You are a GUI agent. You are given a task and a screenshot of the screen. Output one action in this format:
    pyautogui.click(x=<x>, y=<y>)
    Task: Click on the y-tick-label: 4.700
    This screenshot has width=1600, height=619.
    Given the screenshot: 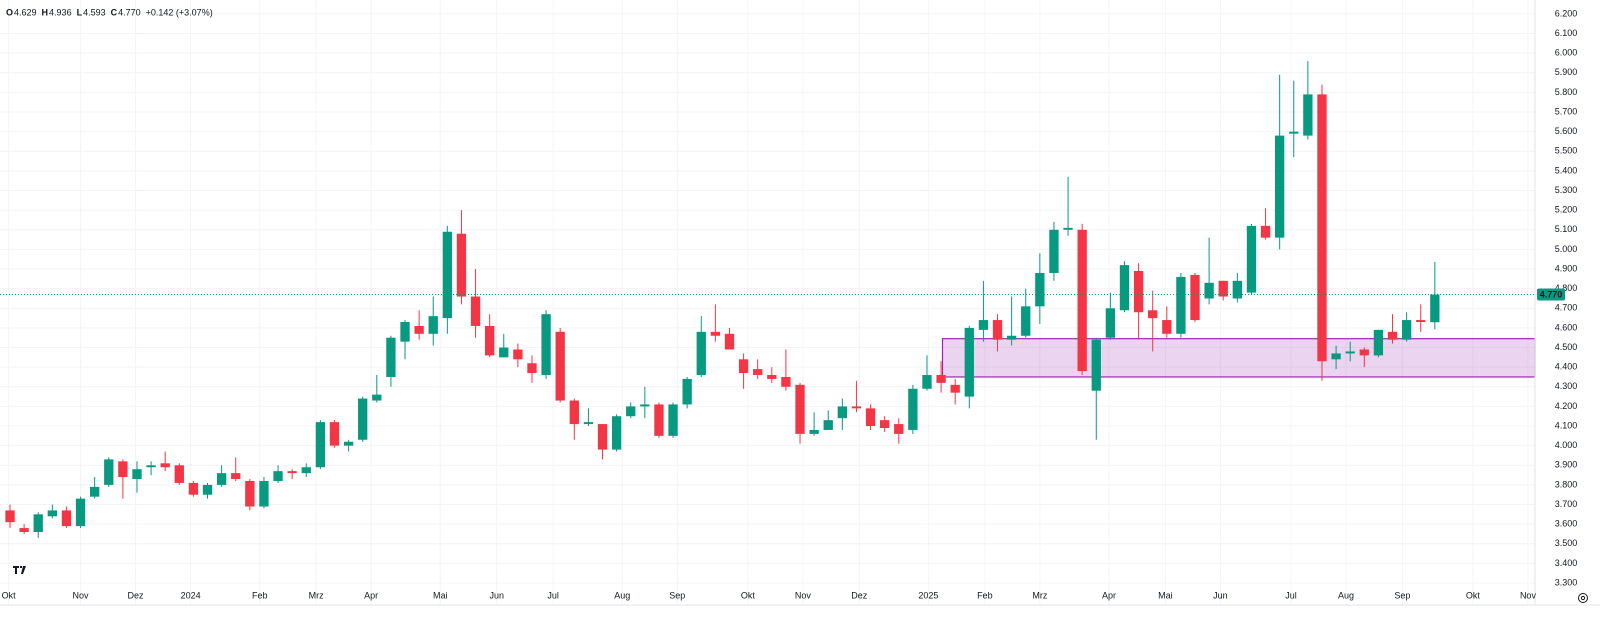 What is the action you would take?
    pyautogui.click(x=1566, y=308)
    